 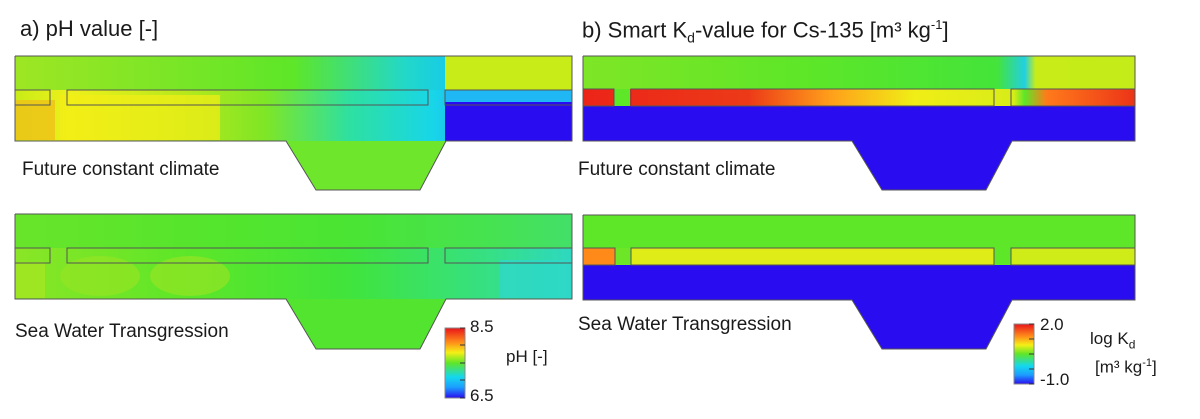 What do you see at coordinates (1052, 324) in the screenshot?
I see `colorbar-b-max: 2.0` at bounding box center [1052, 324].